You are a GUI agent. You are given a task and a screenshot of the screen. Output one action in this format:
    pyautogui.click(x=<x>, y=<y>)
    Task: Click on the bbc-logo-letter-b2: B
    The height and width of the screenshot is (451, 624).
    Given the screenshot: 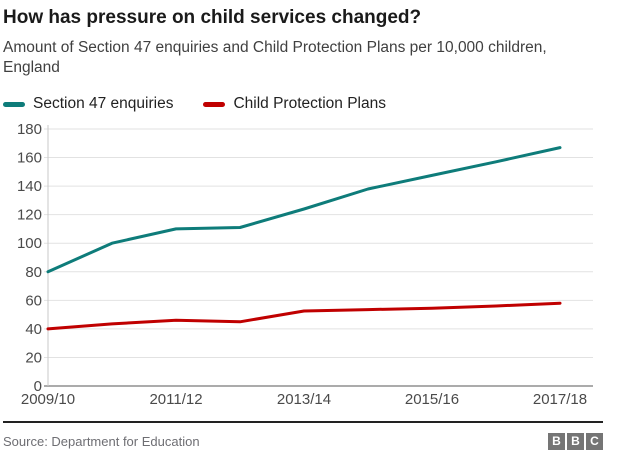 What is the action you would take?
    pyautogui.click(x=575, y=441)
    